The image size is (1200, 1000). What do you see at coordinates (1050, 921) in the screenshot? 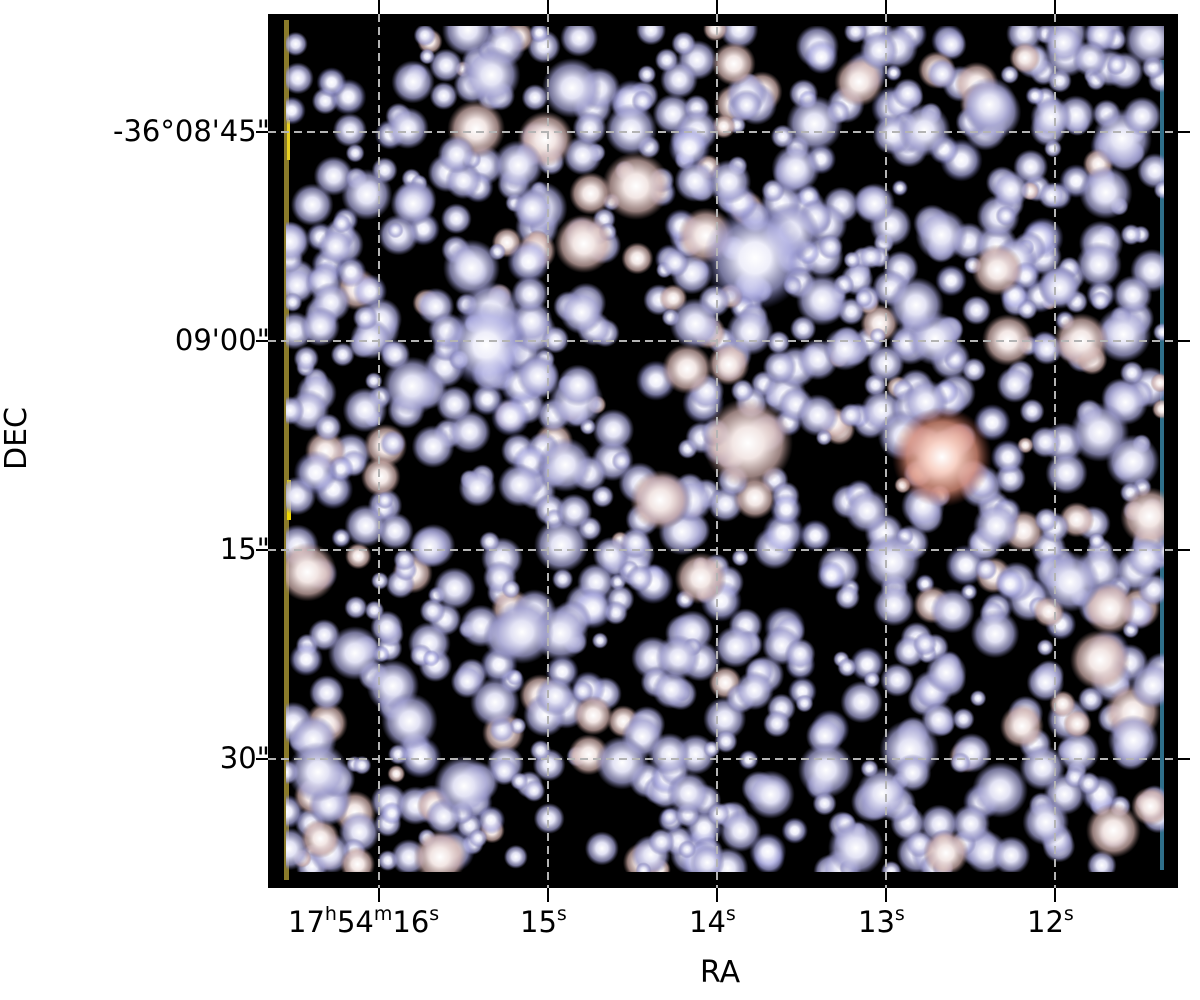
I see `xtick-label: 12s` at bounding box center [1050, 921].